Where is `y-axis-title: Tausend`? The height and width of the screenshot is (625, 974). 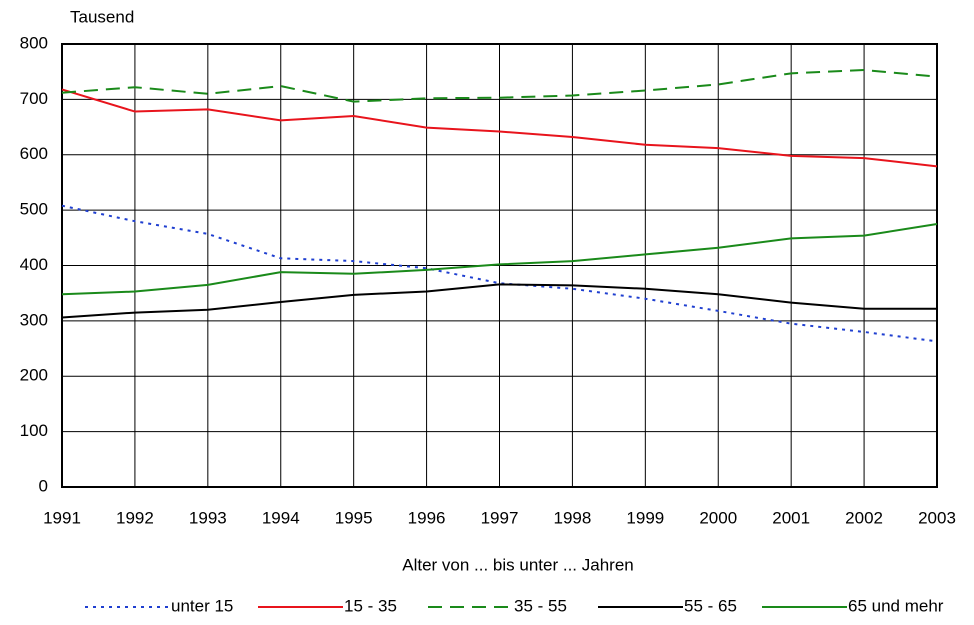 y-axis-title: Tausend is located at coordinates (102, 16).